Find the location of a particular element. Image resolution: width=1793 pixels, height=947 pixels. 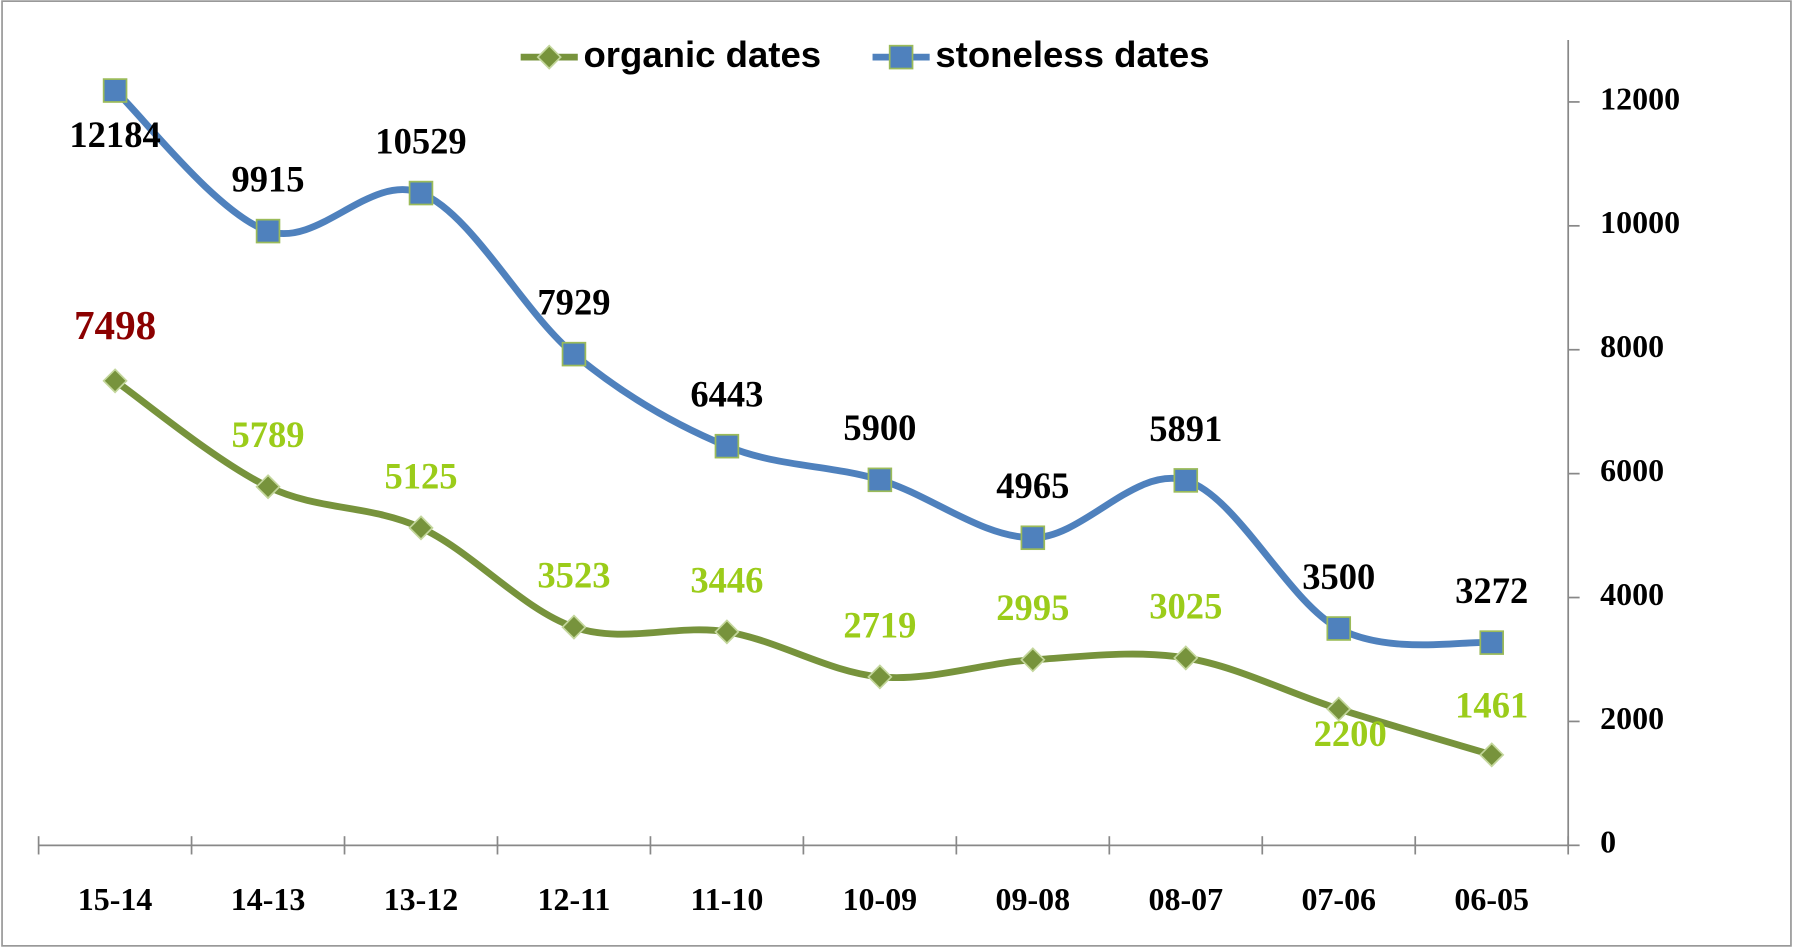

data-label: 9915 is located at coordinates (267, 179).